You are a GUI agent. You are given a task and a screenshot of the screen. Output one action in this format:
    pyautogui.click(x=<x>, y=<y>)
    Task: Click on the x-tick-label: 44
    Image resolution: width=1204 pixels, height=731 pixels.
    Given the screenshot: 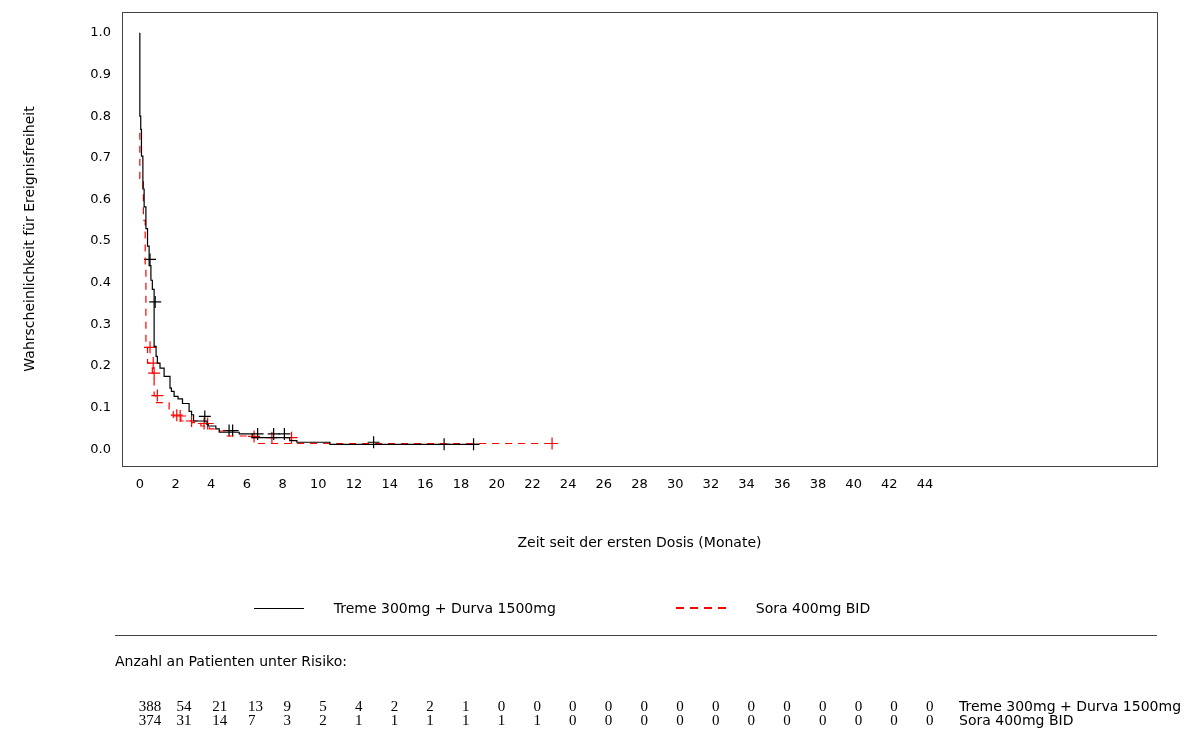 What is the action you would take?
    pyautogui.click(x=925, y=484)
    